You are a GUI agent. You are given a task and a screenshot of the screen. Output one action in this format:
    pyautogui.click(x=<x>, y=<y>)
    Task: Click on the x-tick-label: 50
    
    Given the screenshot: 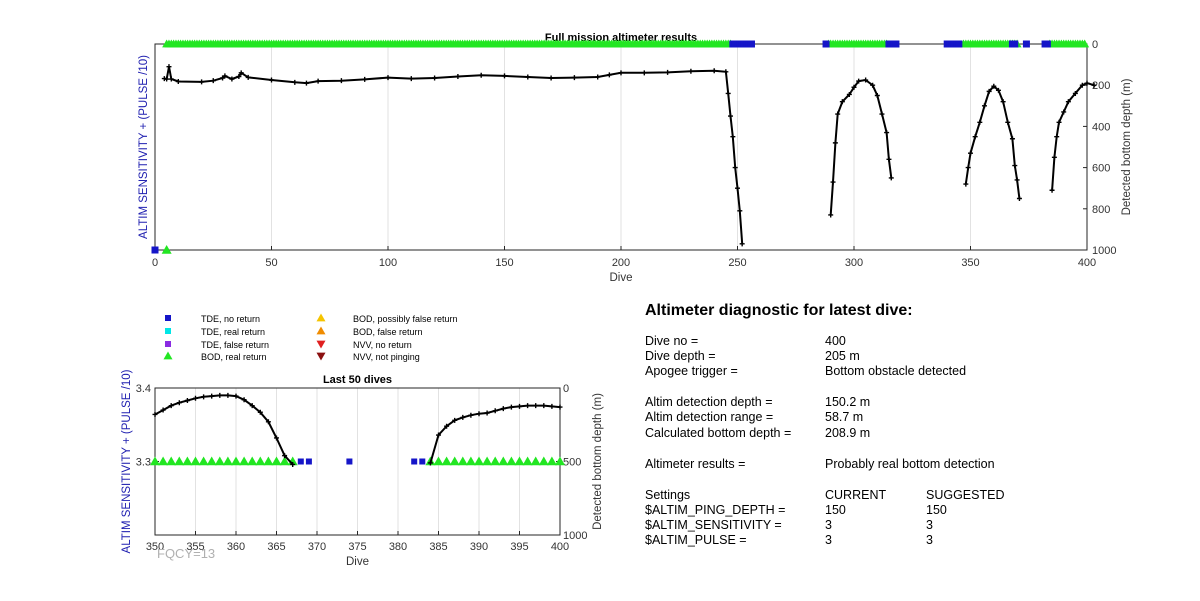 What is the action you would take?
    pyautogui.click(x=271, y=263)
    